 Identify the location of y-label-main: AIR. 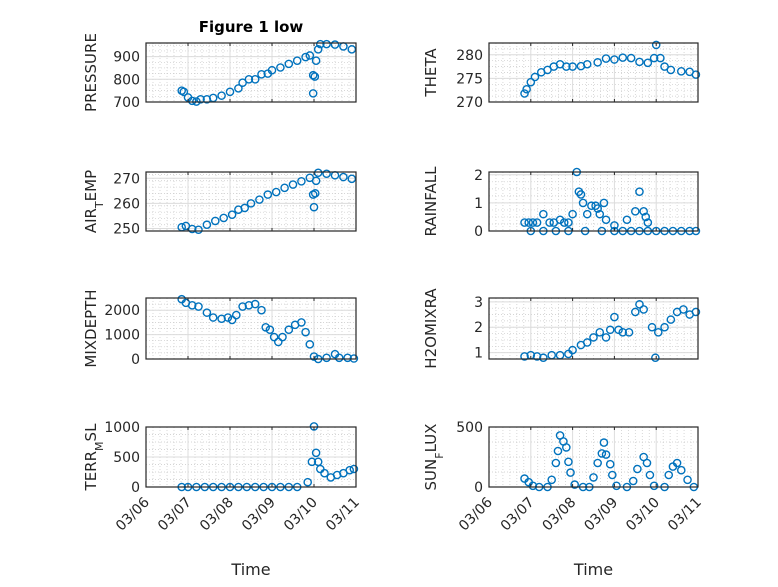
(91, 220).